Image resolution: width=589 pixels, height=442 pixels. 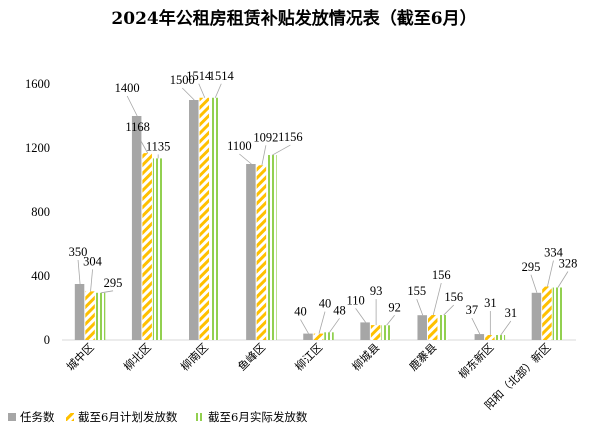 I want to click on data-label: 93, so click(x=376, y=291).